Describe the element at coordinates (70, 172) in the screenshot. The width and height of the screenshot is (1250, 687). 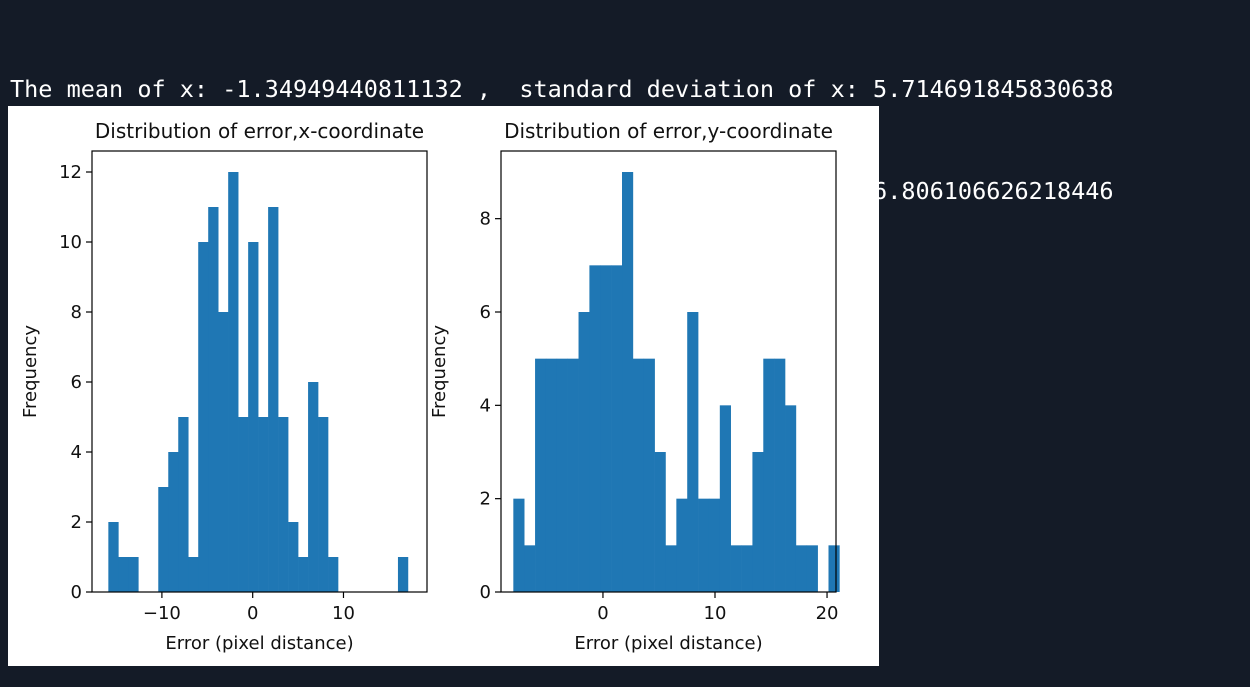
I see `y-tick-label: 12` at that location.